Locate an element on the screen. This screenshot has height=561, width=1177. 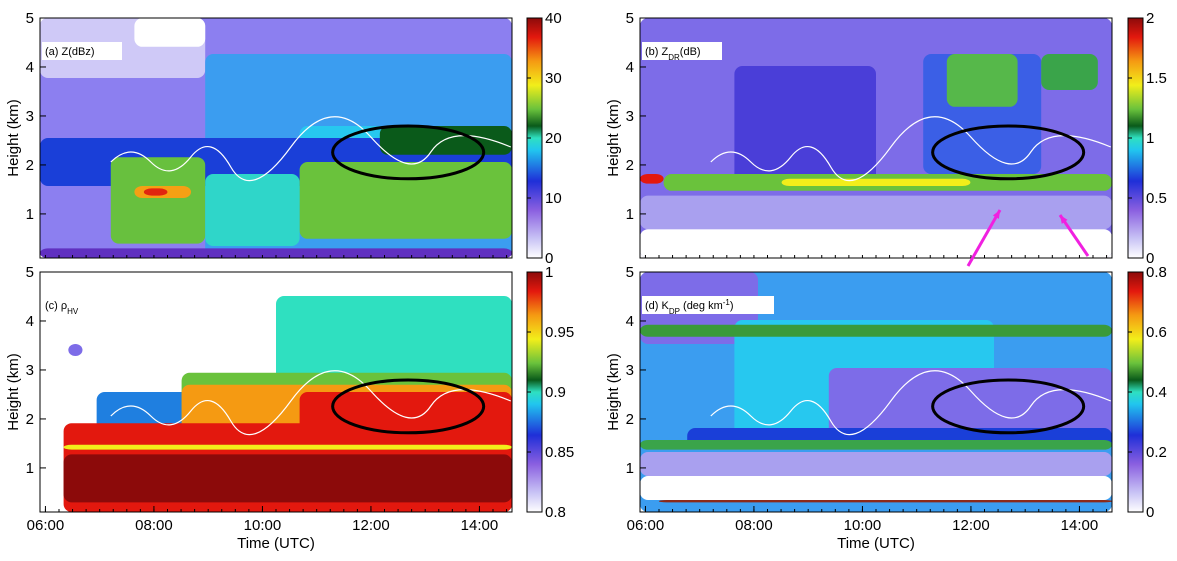
colorbar-tick-label: 10 is located at coordinates (553, 198).